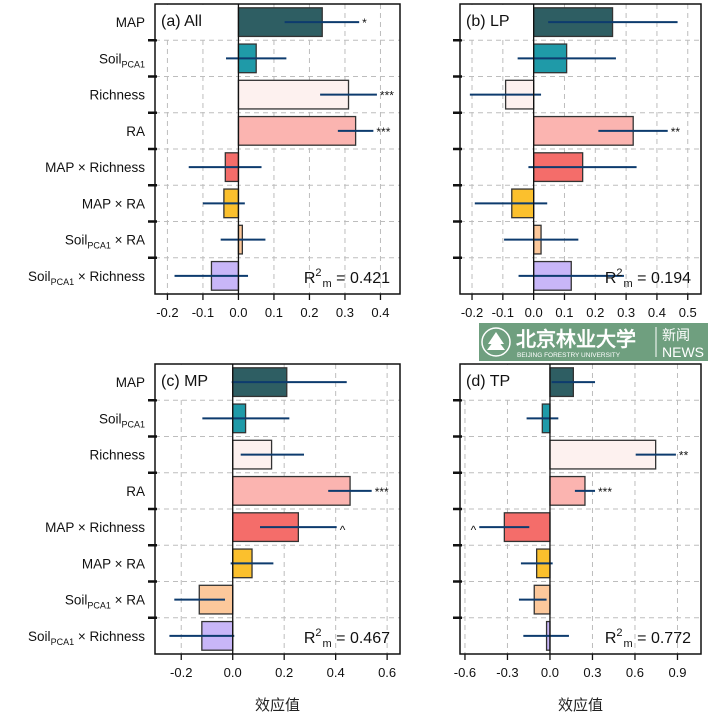 The image size is (708, 718). Describe the element at coordinates (488, 381) in the screenshot. I see `panel-title: (d) TP` at that location.